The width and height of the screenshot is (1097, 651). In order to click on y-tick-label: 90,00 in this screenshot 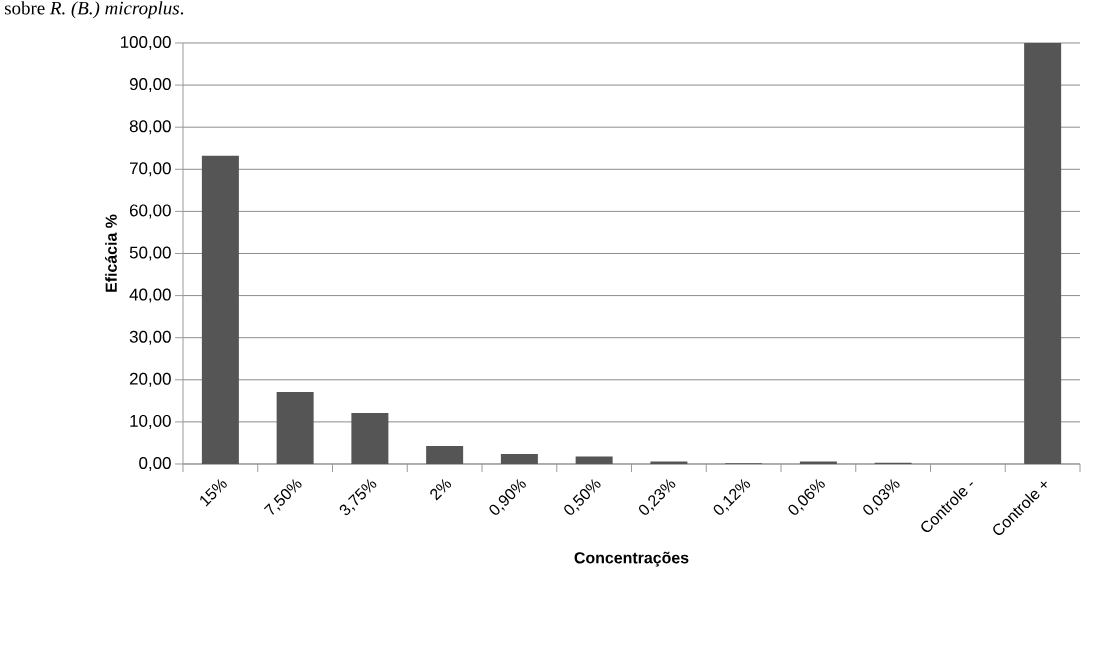, I will do `click(150, 85)`.